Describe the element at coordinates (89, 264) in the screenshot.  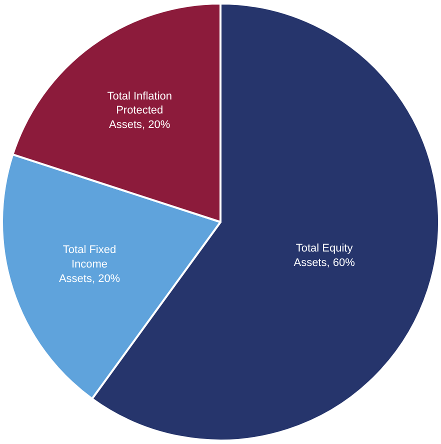
I see `slice-label: Total Fixed Income Assets, 20%` at that location.